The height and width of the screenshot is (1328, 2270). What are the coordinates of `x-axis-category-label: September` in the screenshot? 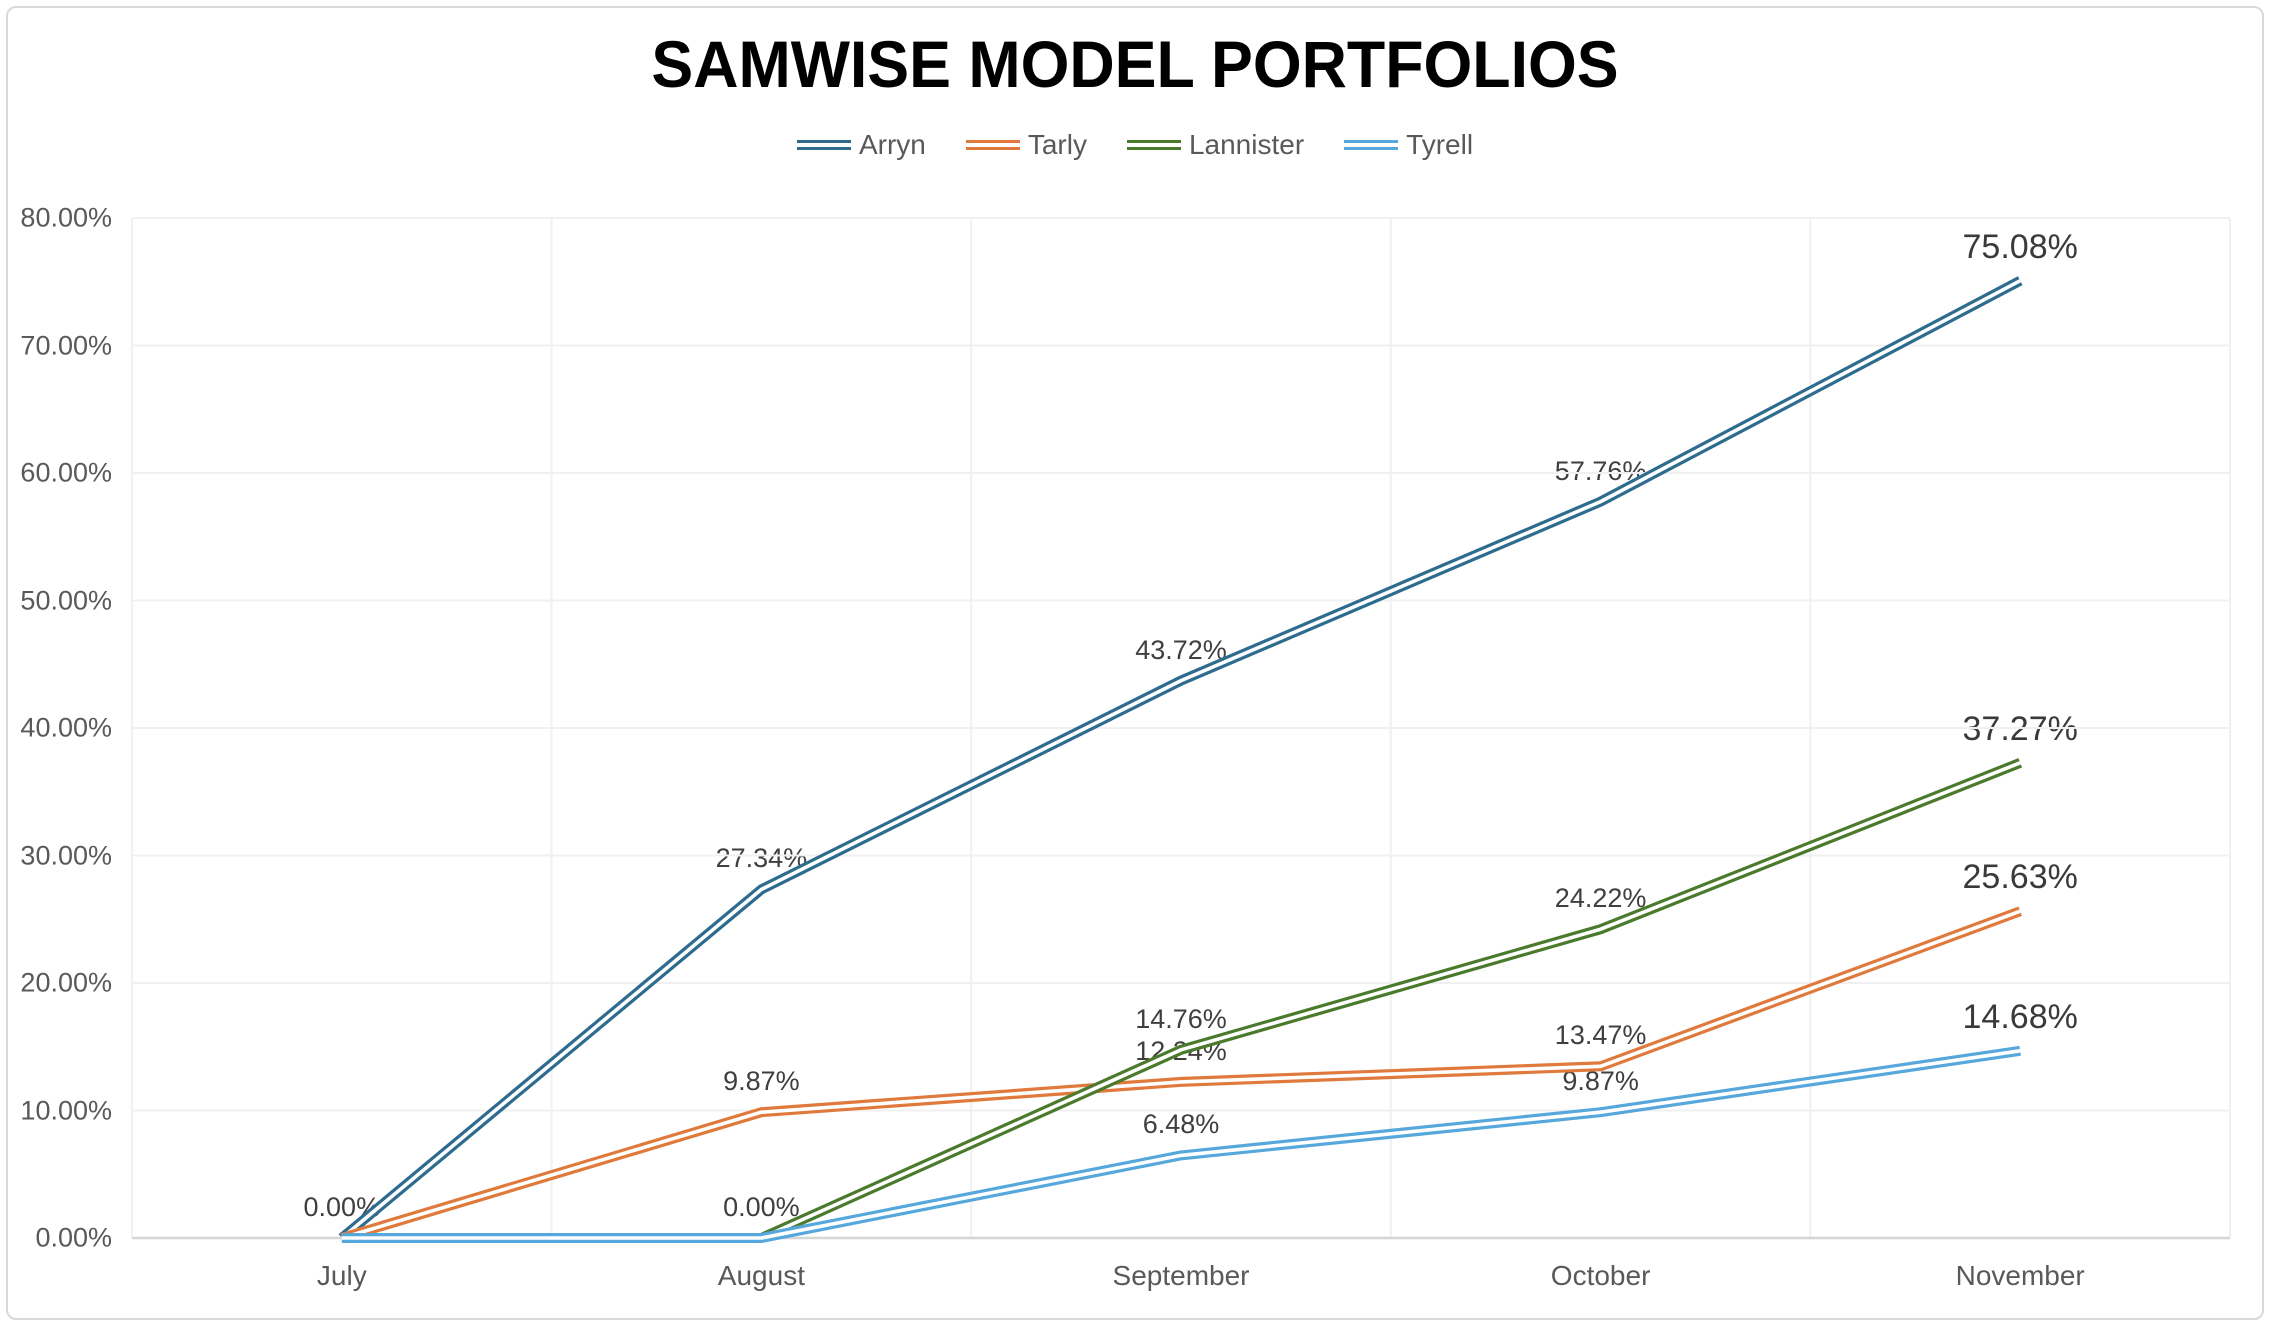 It's located at (1181, 1275).